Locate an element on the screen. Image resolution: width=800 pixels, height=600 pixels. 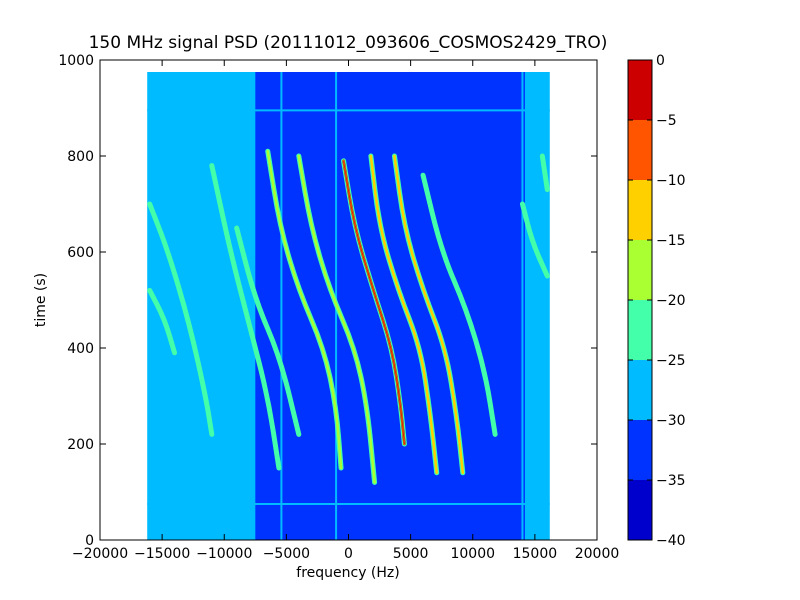
colorbar-tick-label: −5 is located at coordinates (666, 121).